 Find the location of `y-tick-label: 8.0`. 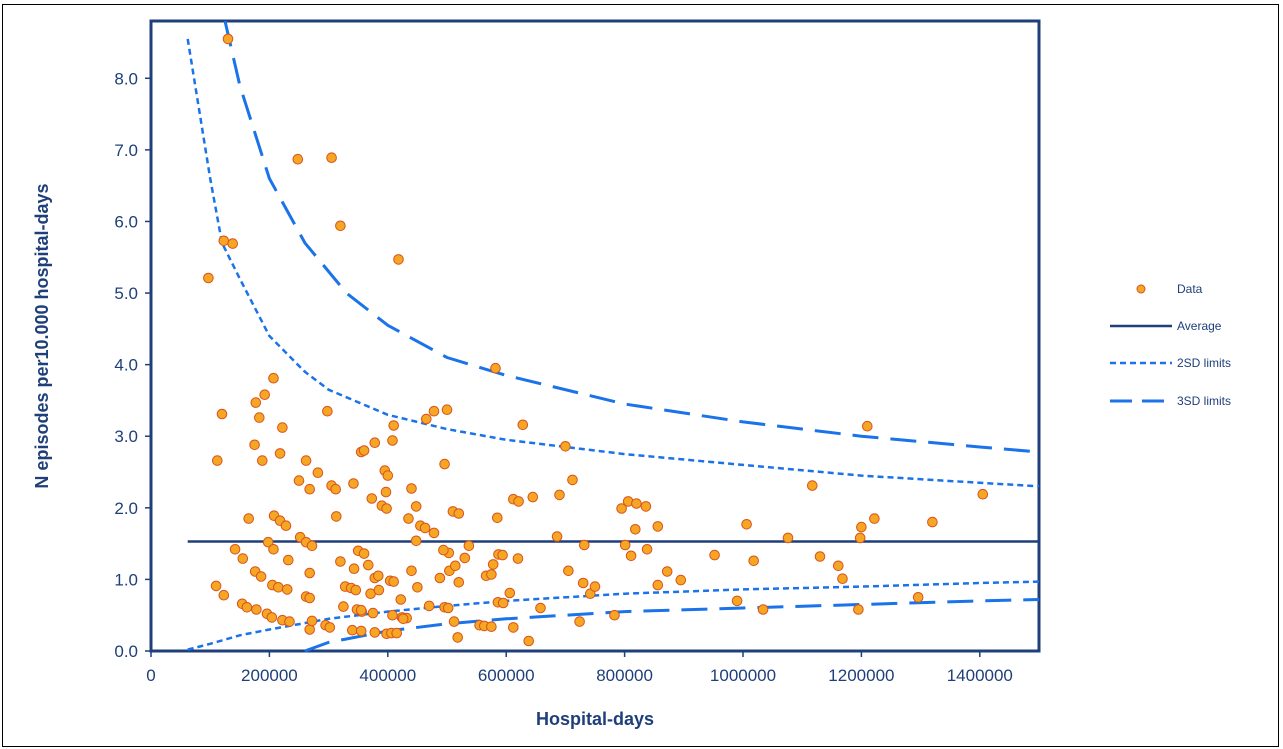

y-tick-label: 8.0 is located at coordinates (126, 78).